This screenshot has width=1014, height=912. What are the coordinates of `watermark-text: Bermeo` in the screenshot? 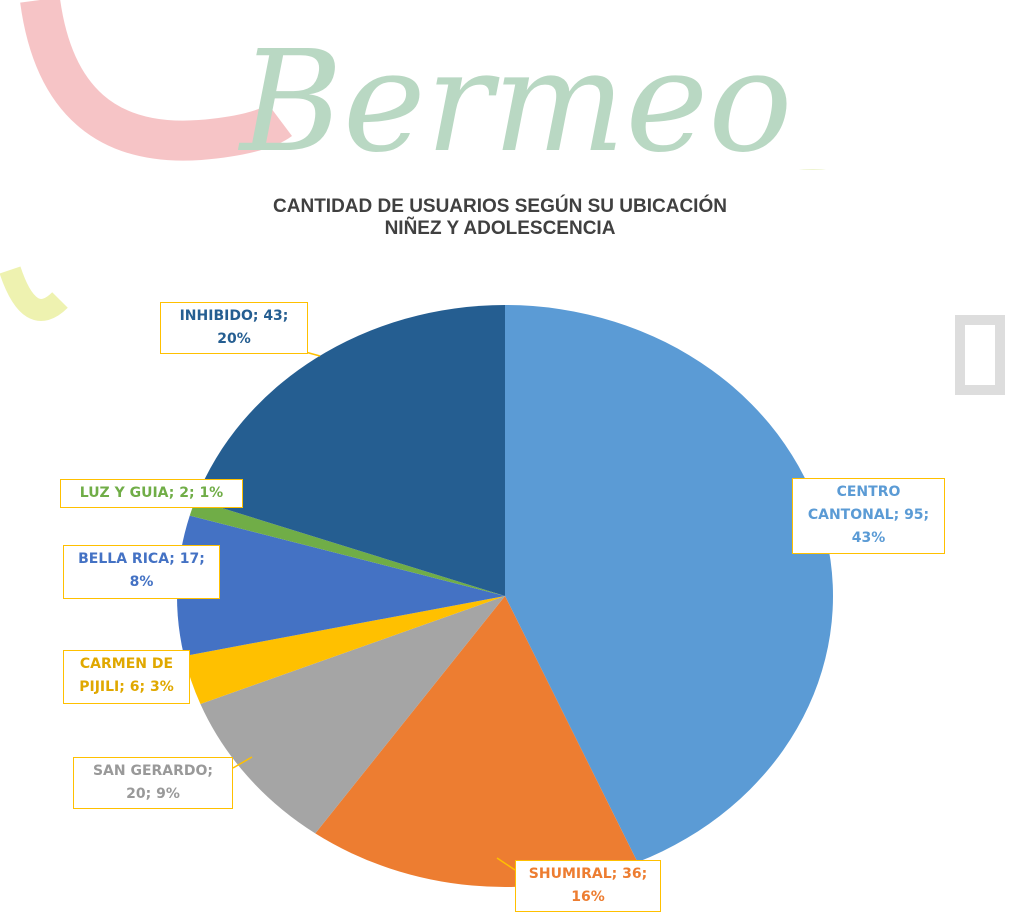 It's located at (515, 102).